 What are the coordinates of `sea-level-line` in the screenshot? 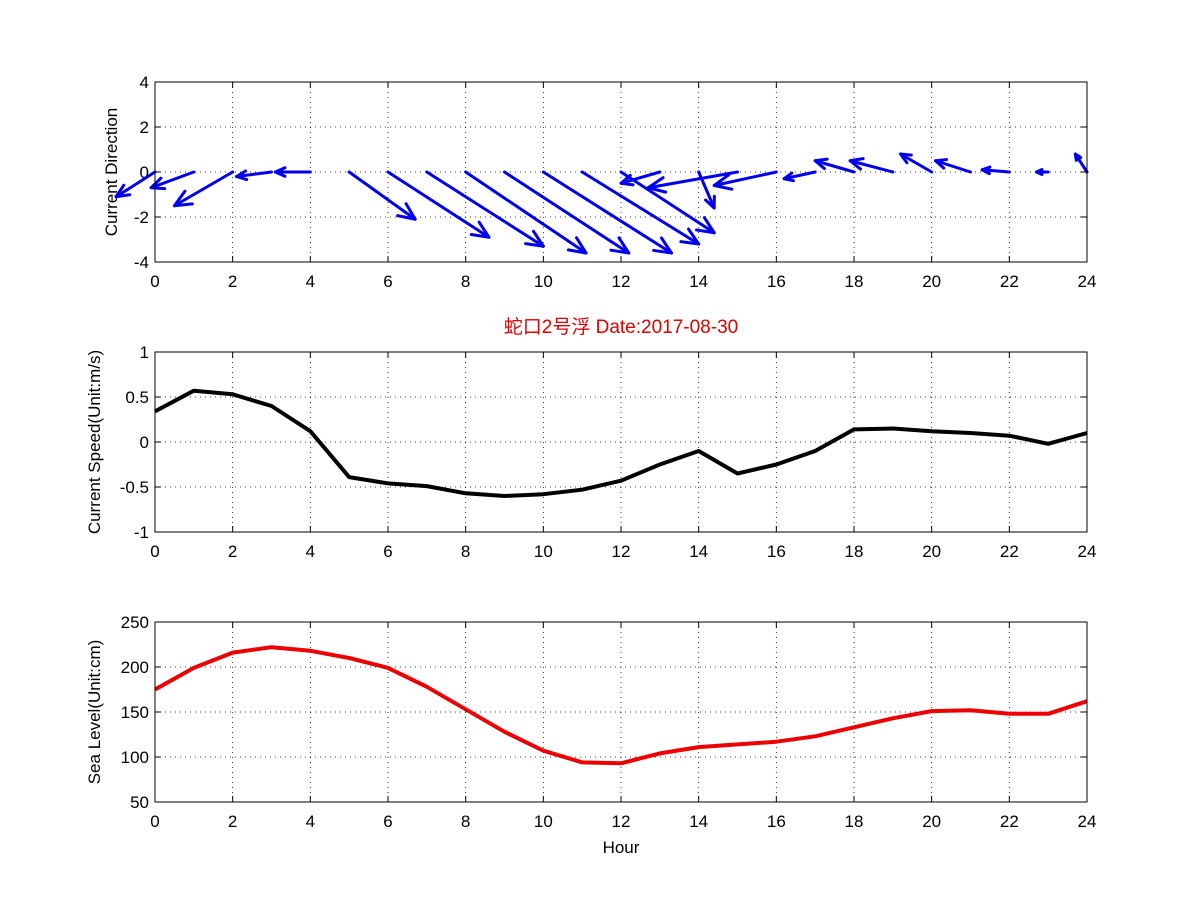 It's located at (621, 705).